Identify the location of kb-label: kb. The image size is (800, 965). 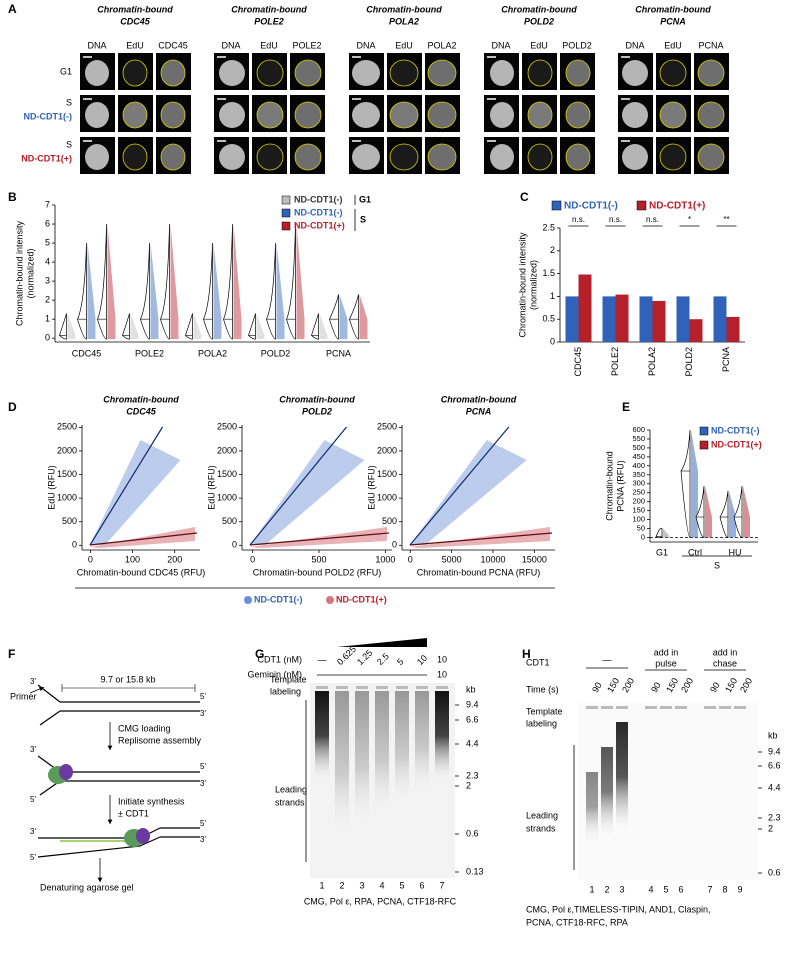
(773, 735).